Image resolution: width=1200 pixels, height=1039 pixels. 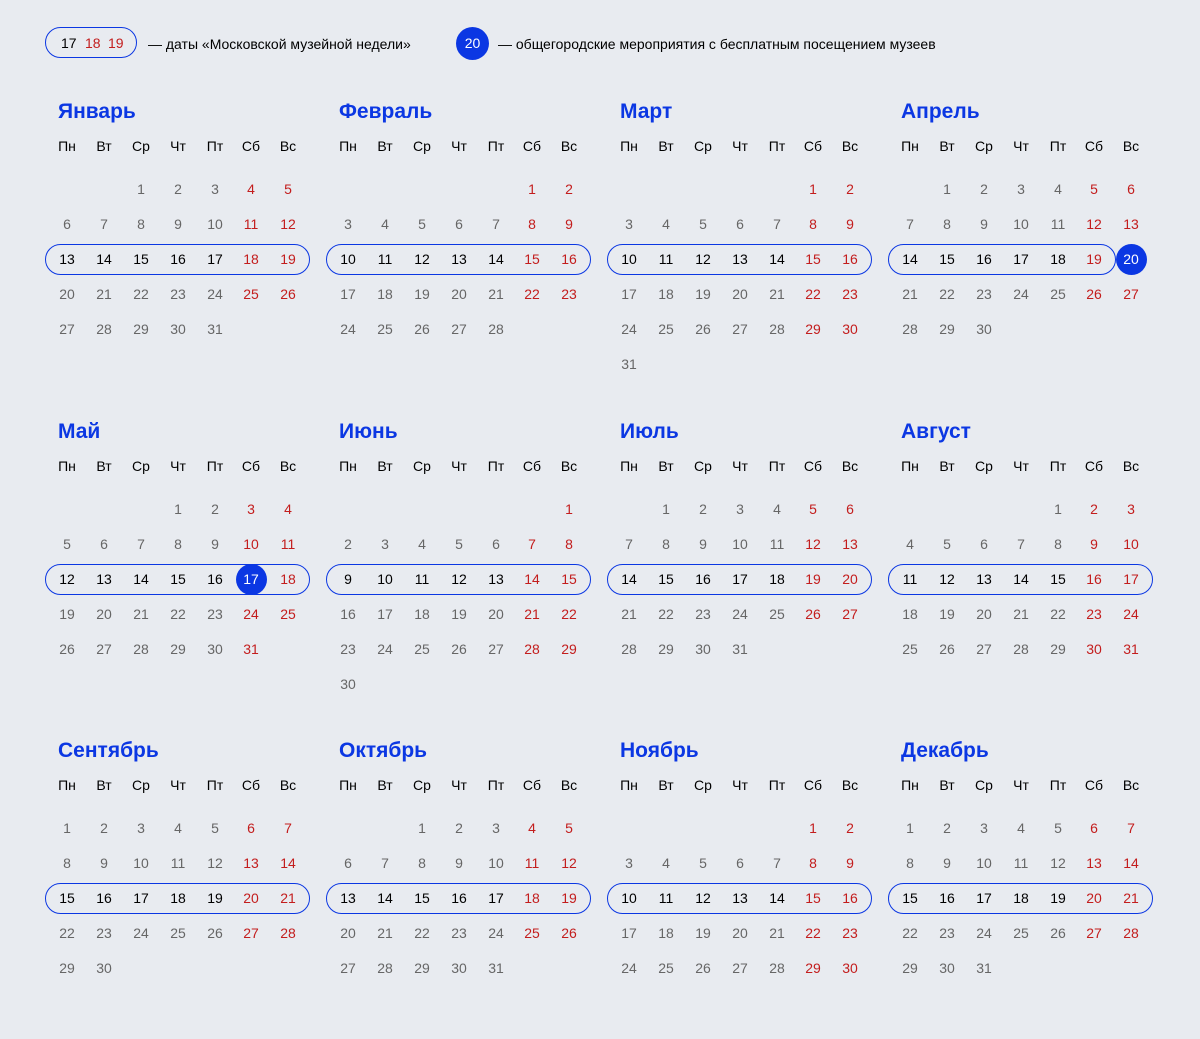 What do you see at coordinates (532, 898) in the screenshot?
I see `calendar-day: 18` at bounding box center [532, 898].